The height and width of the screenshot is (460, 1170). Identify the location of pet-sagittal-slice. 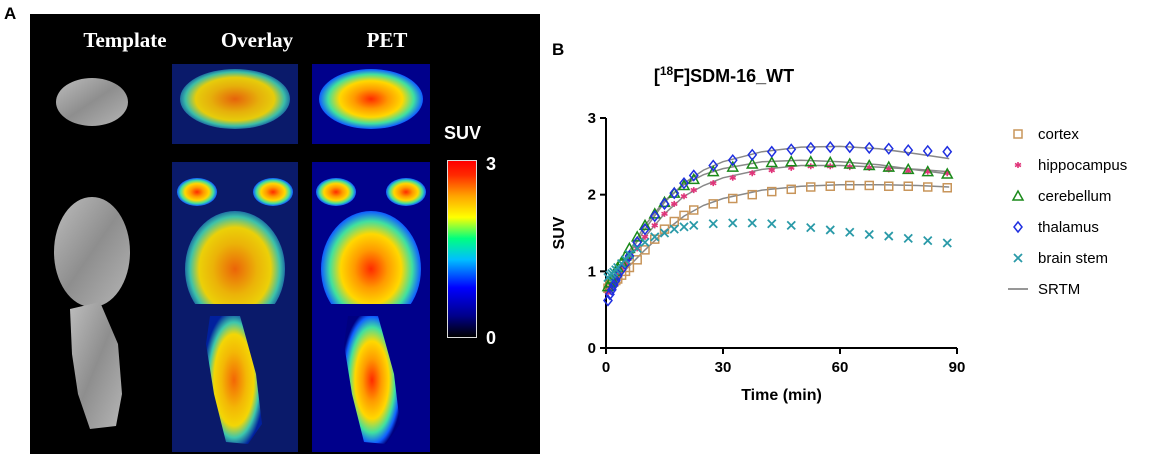
(372, 380).